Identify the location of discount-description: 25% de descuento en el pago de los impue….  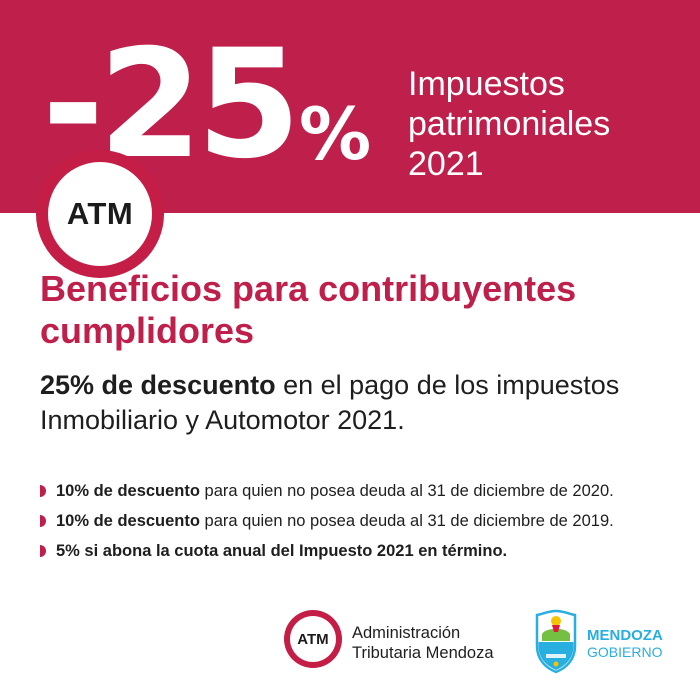
(360, 403).